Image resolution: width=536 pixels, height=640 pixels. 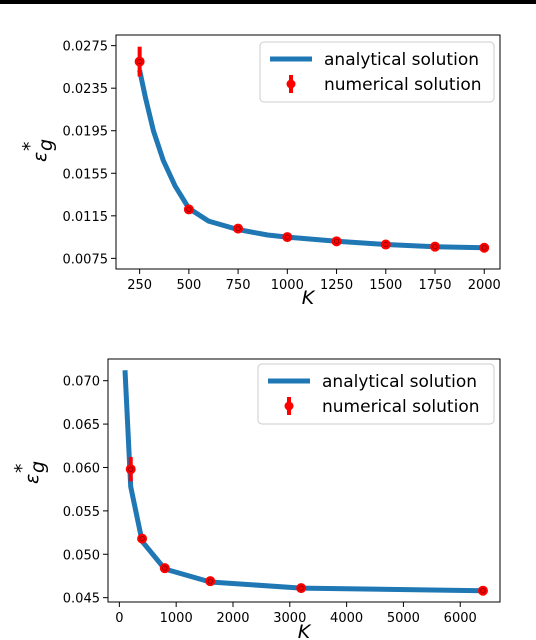 I want to click on y-tick-label: 0.0275, so click(x=86, y=47).